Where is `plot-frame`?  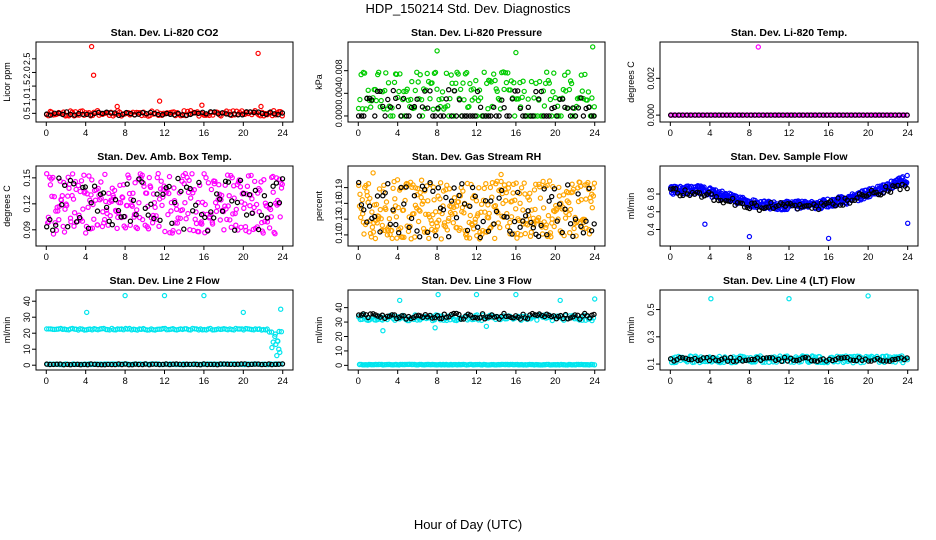 plot-frame is located at coordinates (476, 330).